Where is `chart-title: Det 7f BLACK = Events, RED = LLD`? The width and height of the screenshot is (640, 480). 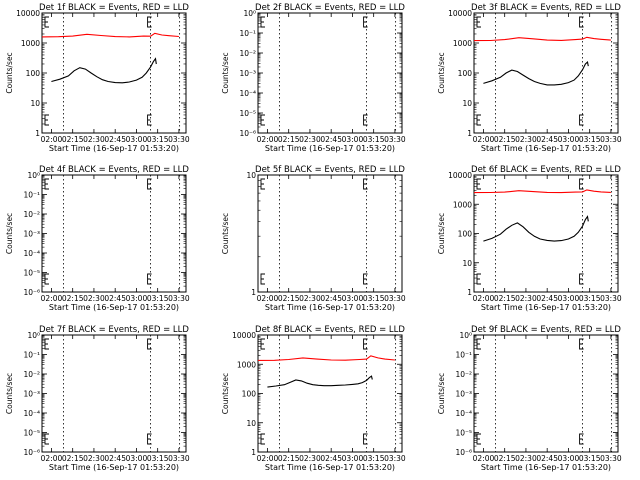 chart-title: Det 7f BLACK = Events, RED = LLD is located at coordinates (114, 330).